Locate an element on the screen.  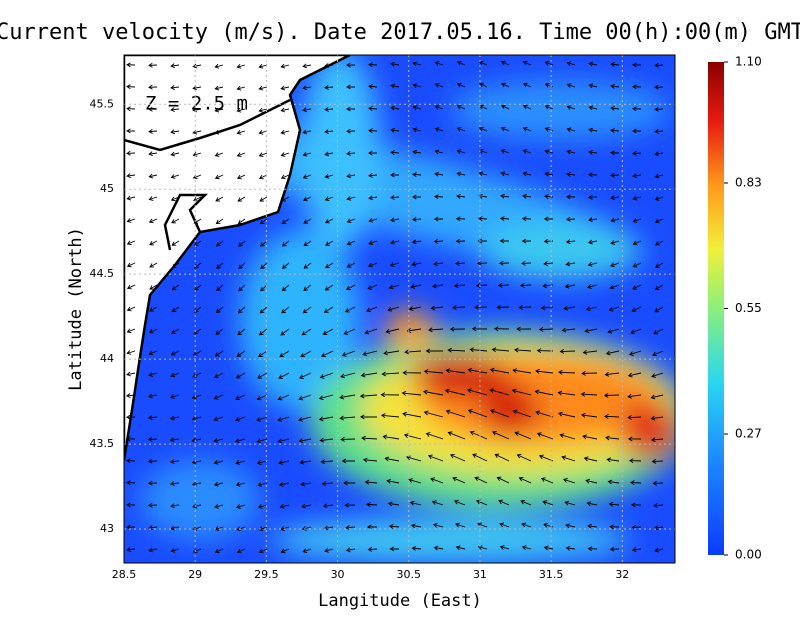
x-tick-label: 29 is located at coordinates (195, 574).